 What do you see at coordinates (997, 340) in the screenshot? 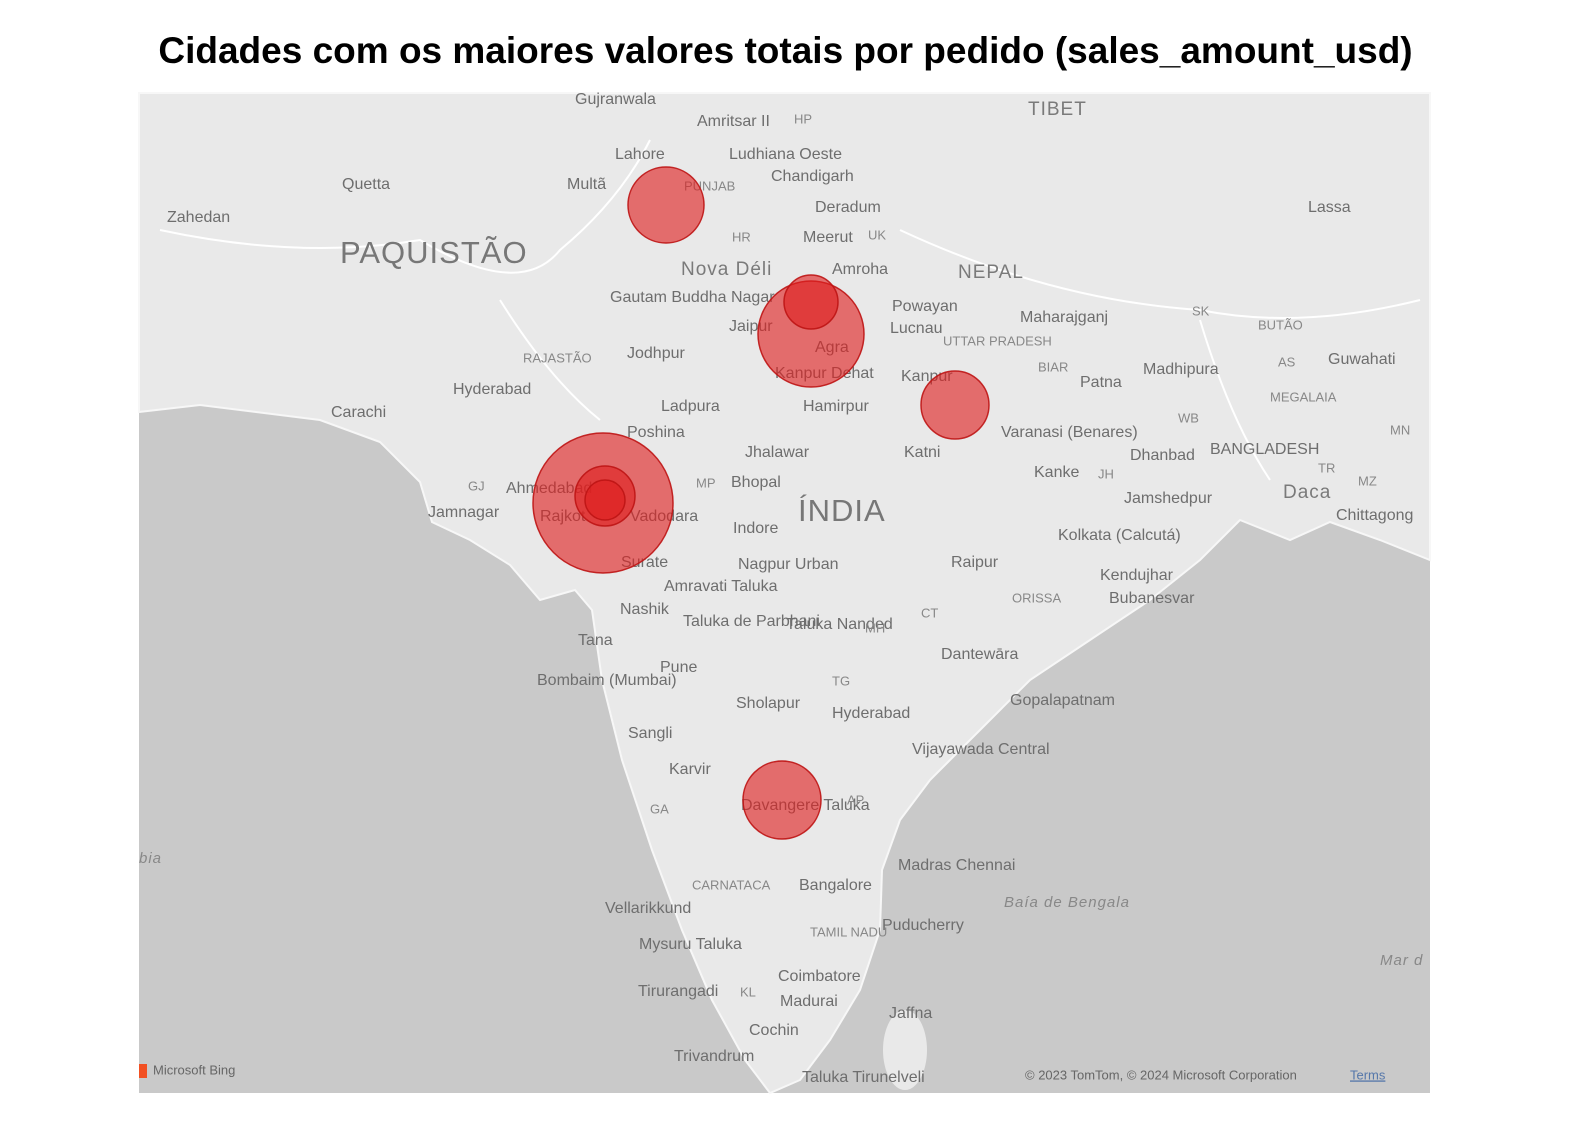
I see `place-label: UTTAR PRADESH` at bounding box center [997, 340].